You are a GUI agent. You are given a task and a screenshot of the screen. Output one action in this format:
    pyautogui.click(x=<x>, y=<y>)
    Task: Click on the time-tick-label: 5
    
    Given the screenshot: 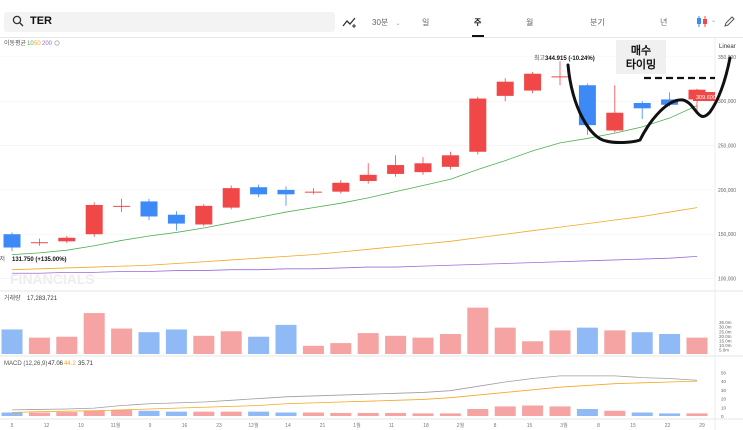 What is the action you would take?
    pyautogui.click(x=12, y=426)
    